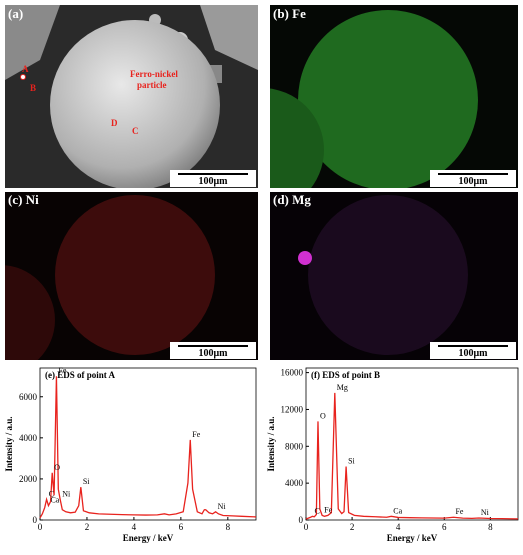  Describe the element at coordinates (28, 397) in the screenshot. I see `y-tick-label: 6000` at that location.